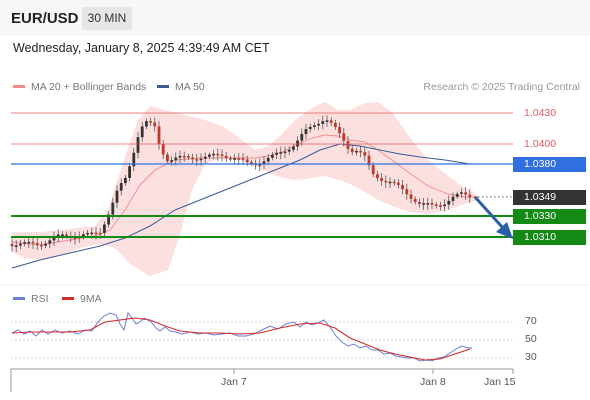 Image resolution: width=590 pixels, height=400 pixels. Describe the element at coordinates (68, 298) in the screenshot. I see `rsi-ma-swatch` at that location.